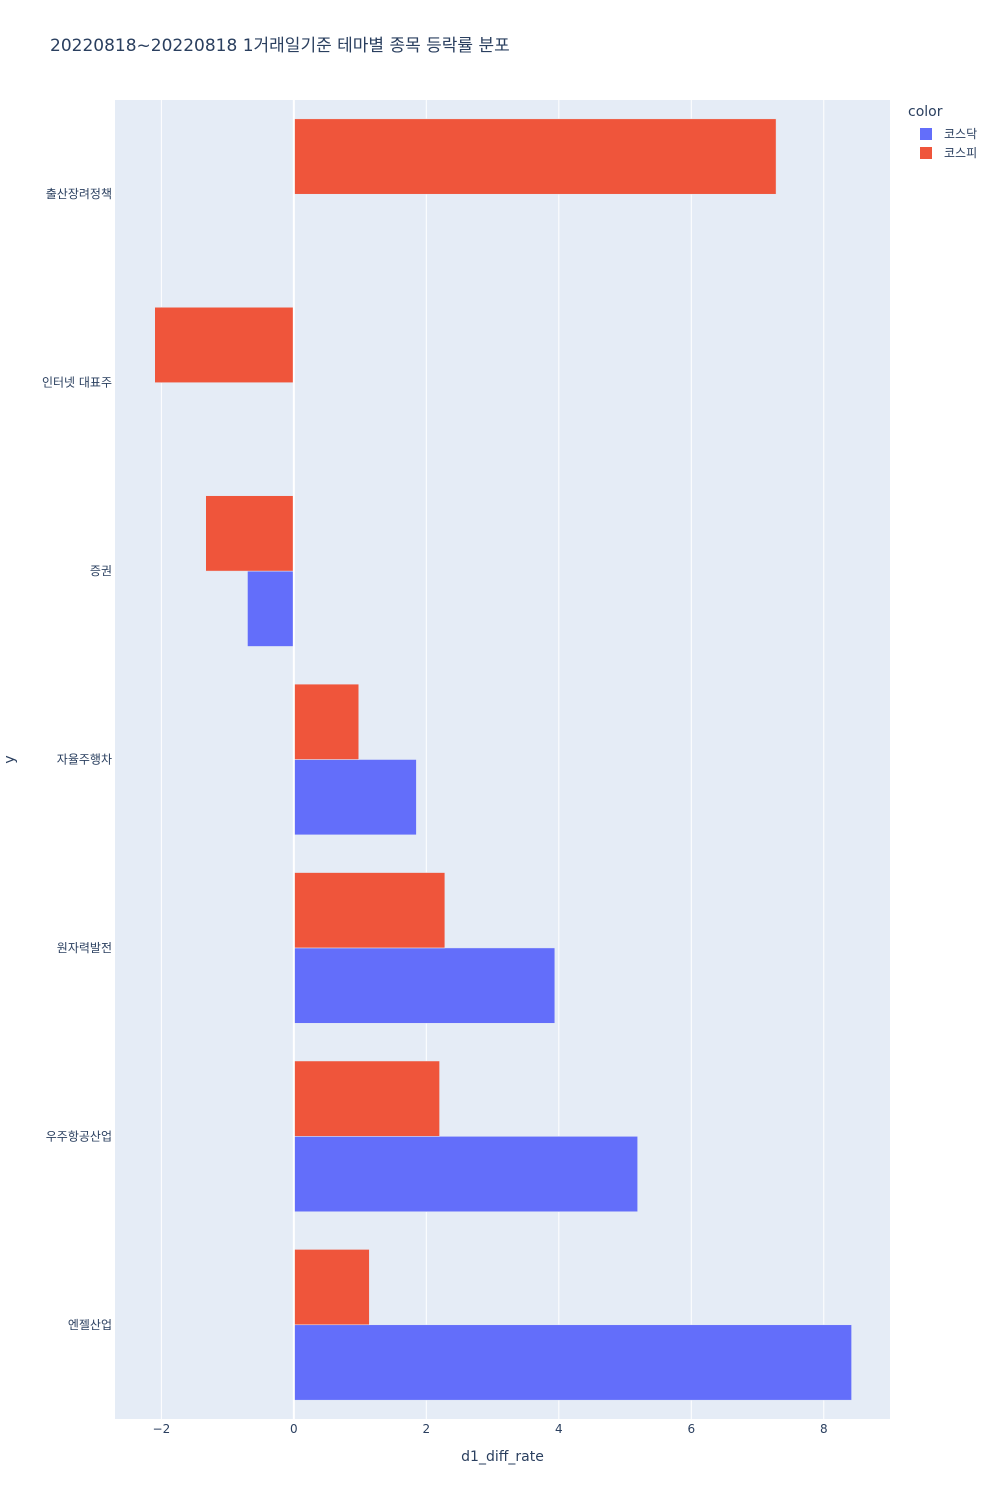  Describe the element at coordinates (77, 383) in the screenshot. I see `y-tick-label: 인터넷 대표주` at that location.